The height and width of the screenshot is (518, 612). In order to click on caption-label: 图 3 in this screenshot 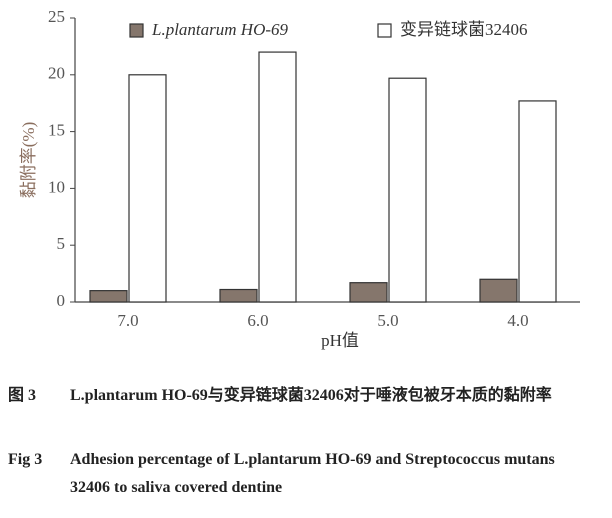, I will do `click(22, 395)`.